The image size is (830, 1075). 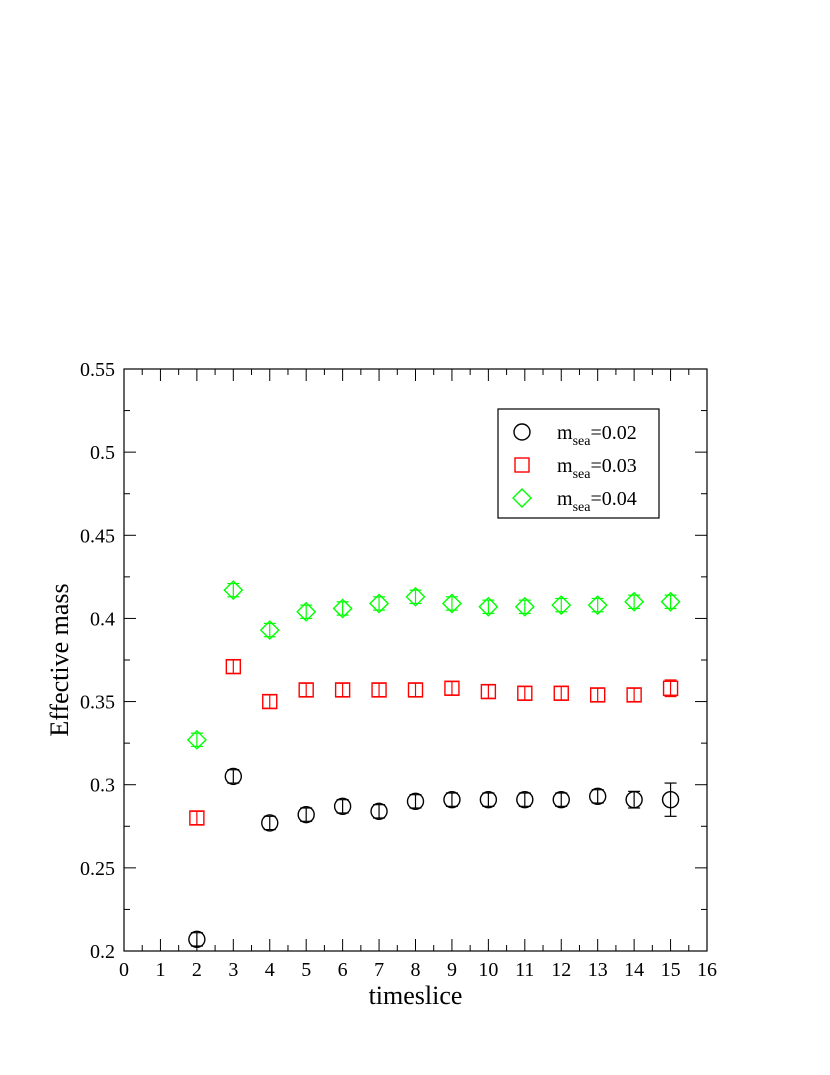 I want to click on legend-marker-circle, so click(x=522, y=432).